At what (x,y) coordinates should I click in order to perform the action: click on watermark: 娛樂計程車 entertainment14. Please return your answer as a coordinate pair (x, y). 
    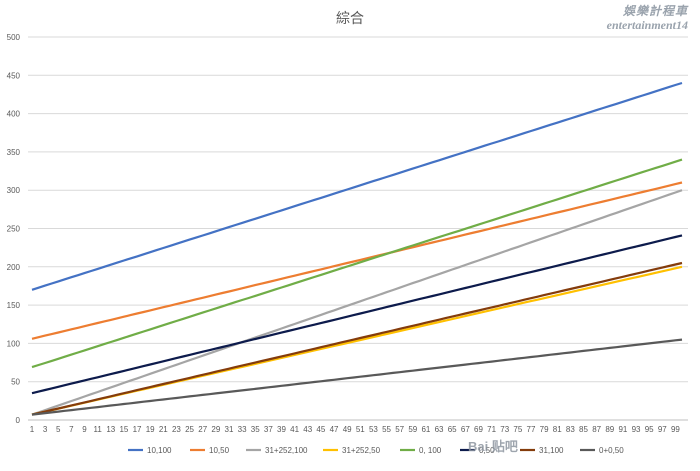
    Looking at the image, I should click on (647, 18).